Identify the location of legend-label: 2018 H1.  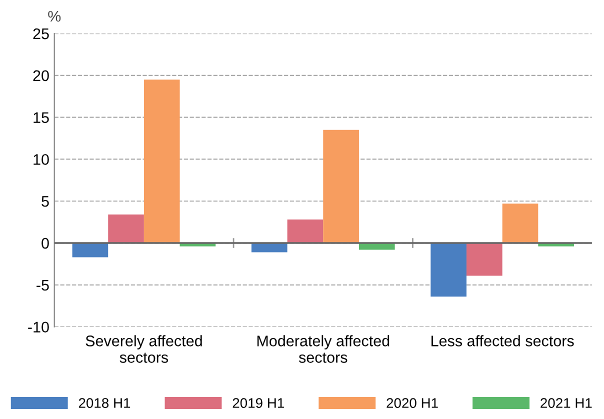
(104, 403).